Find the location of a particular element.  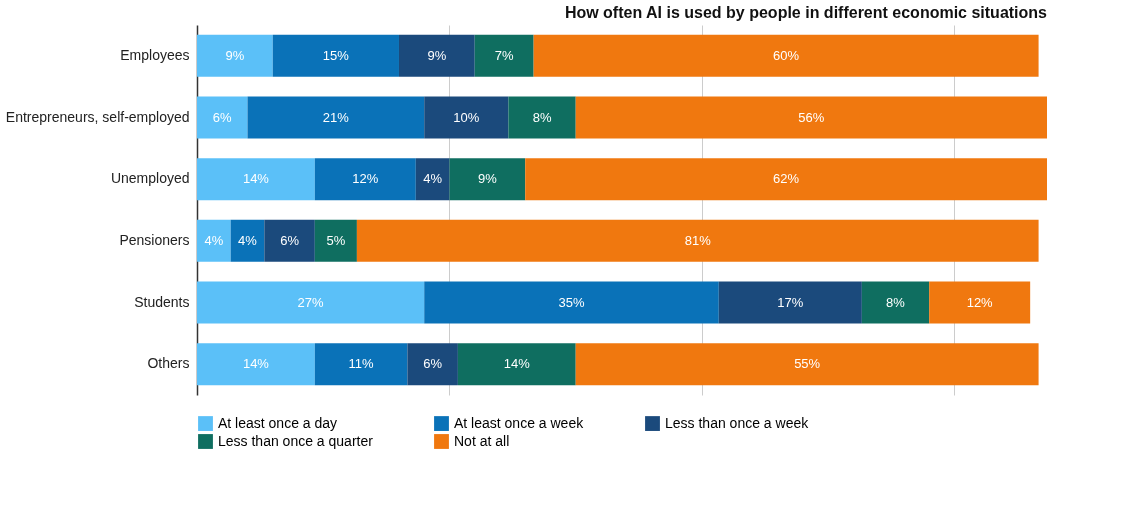

legend-label: Less than once a quarter is located at coordinates (296, 440).